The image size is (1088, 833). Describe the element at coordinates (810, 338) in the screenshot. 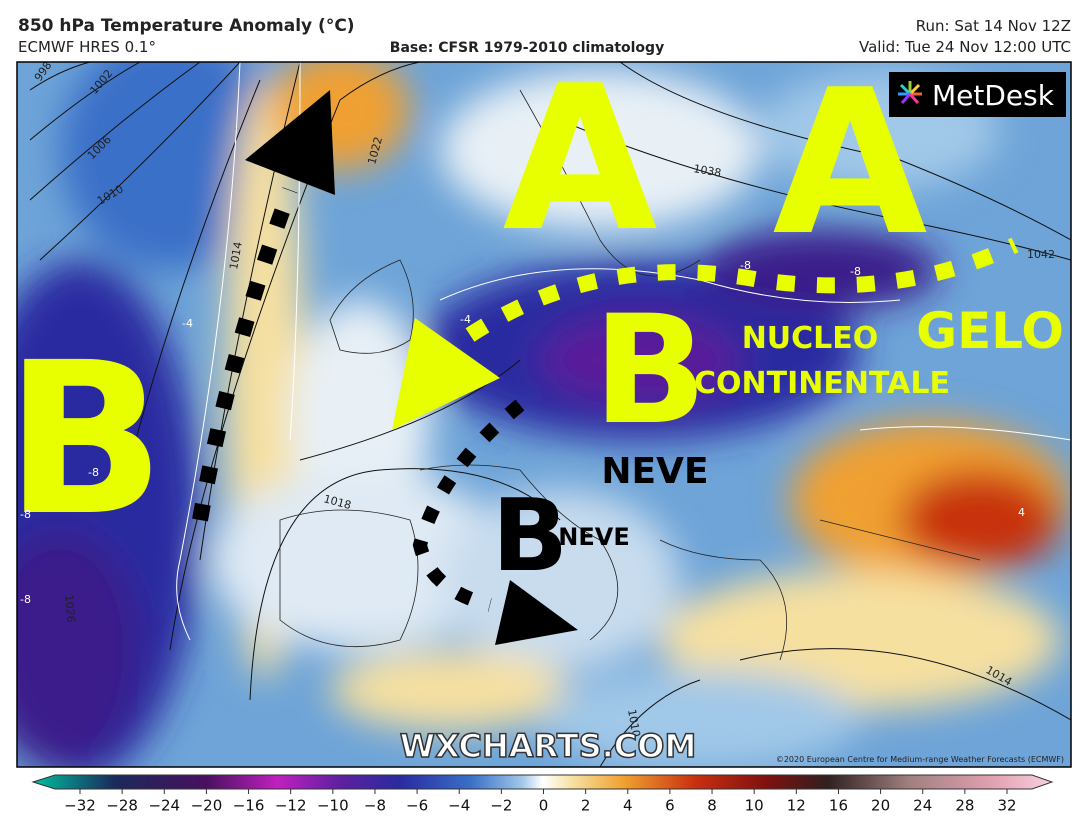

I see `nucleus-label: NUCLEO` at that location.